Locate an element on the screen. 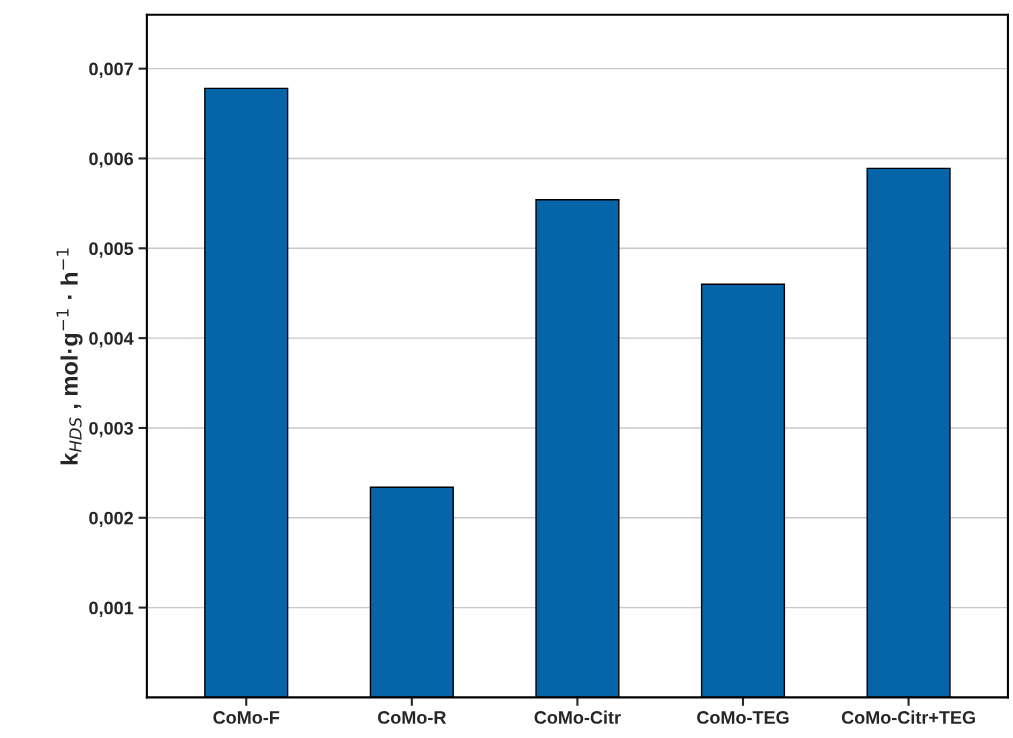  y-tick-label: 0,001 is located at coordinates (111, 609).